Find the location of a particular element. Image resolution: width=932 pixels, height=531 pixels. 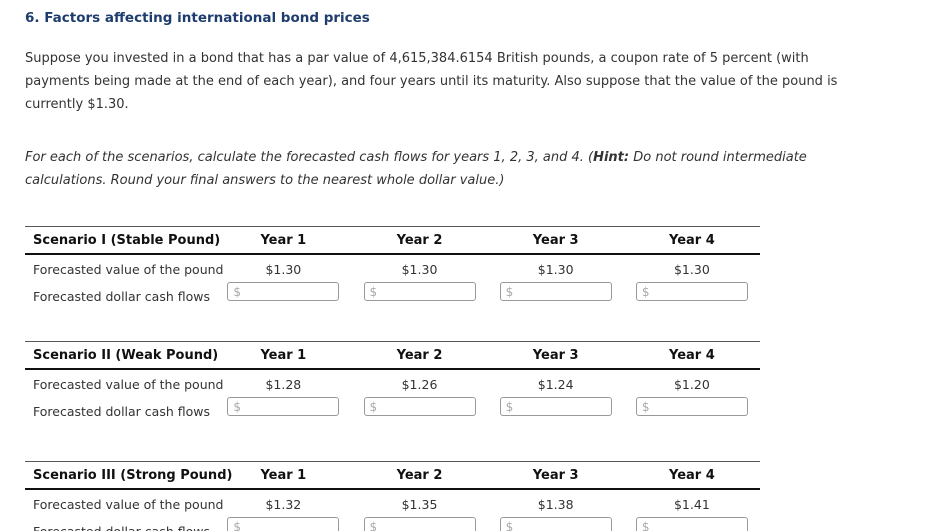

scenario1-year3-cash-flow-input is located at coordinates (555, 291).